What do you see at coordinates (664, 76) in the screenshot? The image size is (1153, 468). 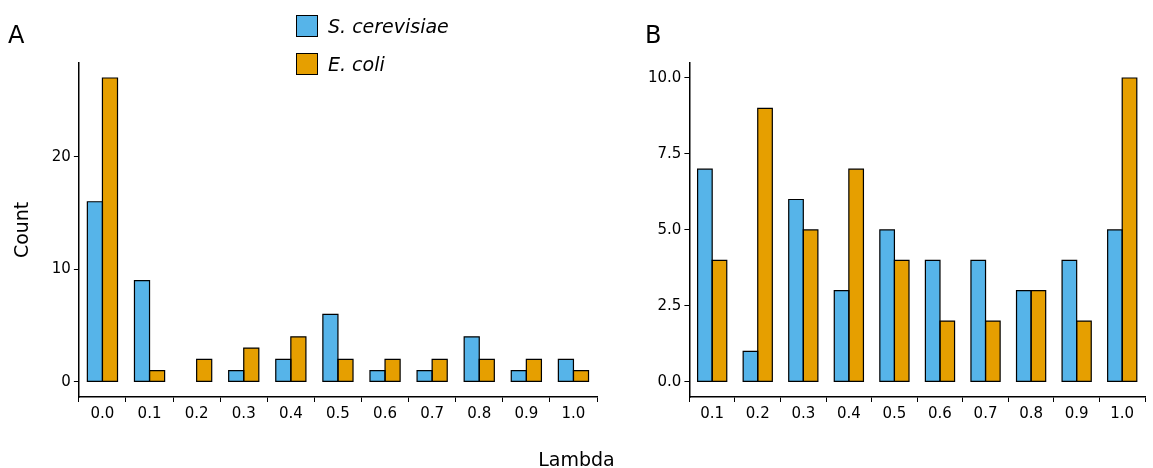 I see `y-tick-label: 10.0` at bounding box center [664, 76].